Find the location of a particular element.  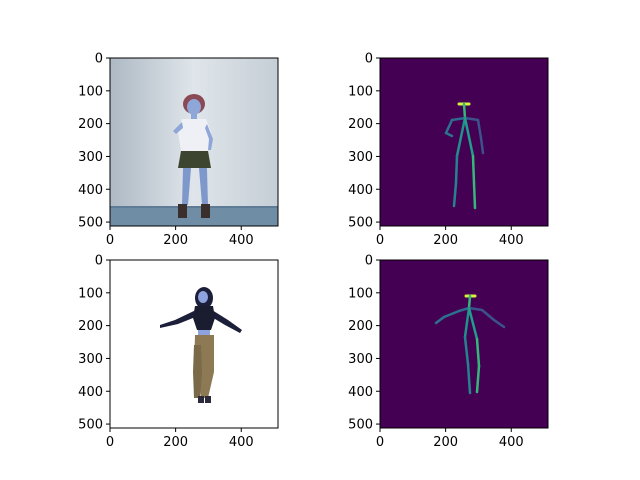

panel-bottom-left: 0 200 400 0 100 200 300 400 500 is located at coordinates (178, 352).